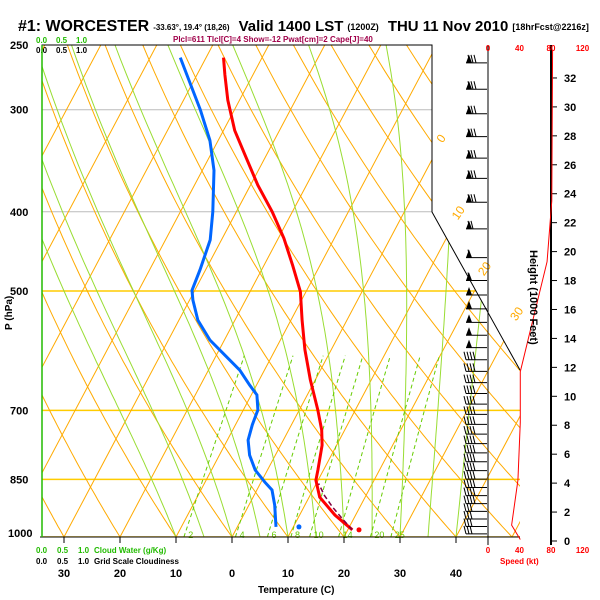 Image resolution: width=600 pixels, height=600 pixels. Describe the element at coordinates (9, 313) in the screenshot. I see `y-axis-title: P (hPa)` at that location.